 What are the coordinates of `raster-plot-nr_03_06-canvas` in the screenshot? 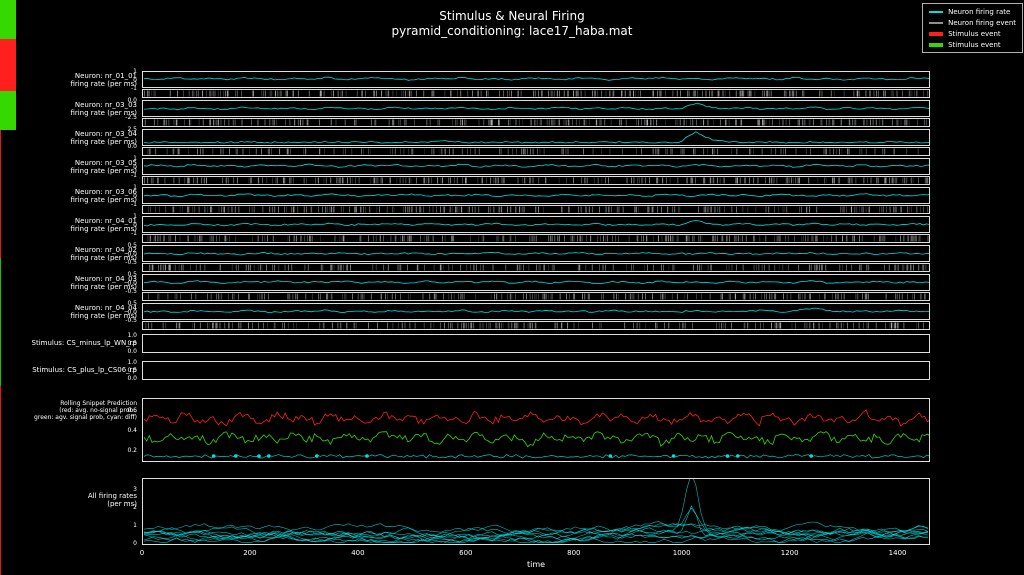 It's located at (538, 209).